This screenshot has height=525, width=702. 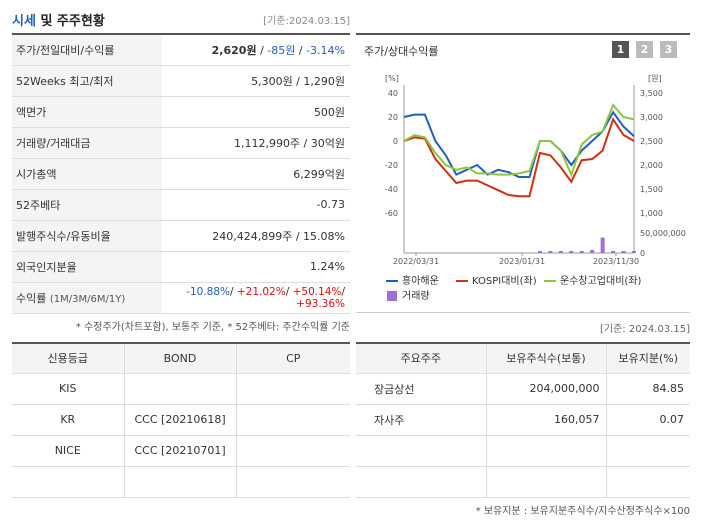 I want to click on table-row: 장금상선 204,000,000 84.85, so click(x=523, y=388).